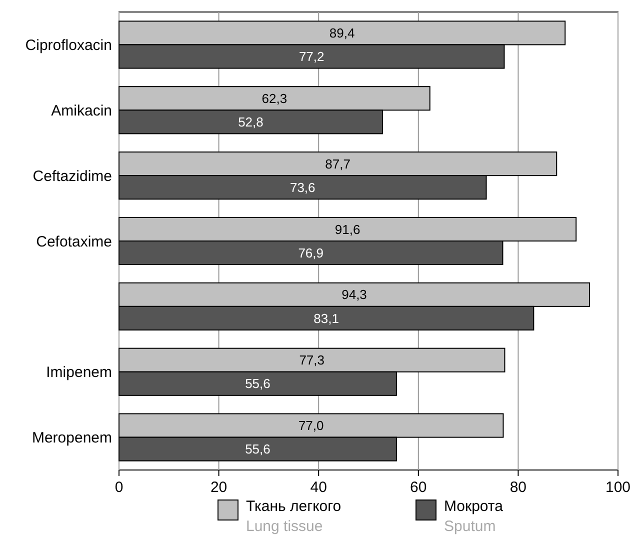 This screenshot has height=553, width=632. I want to click on y-tick-label: Cefotaxime, so click(74, 241).